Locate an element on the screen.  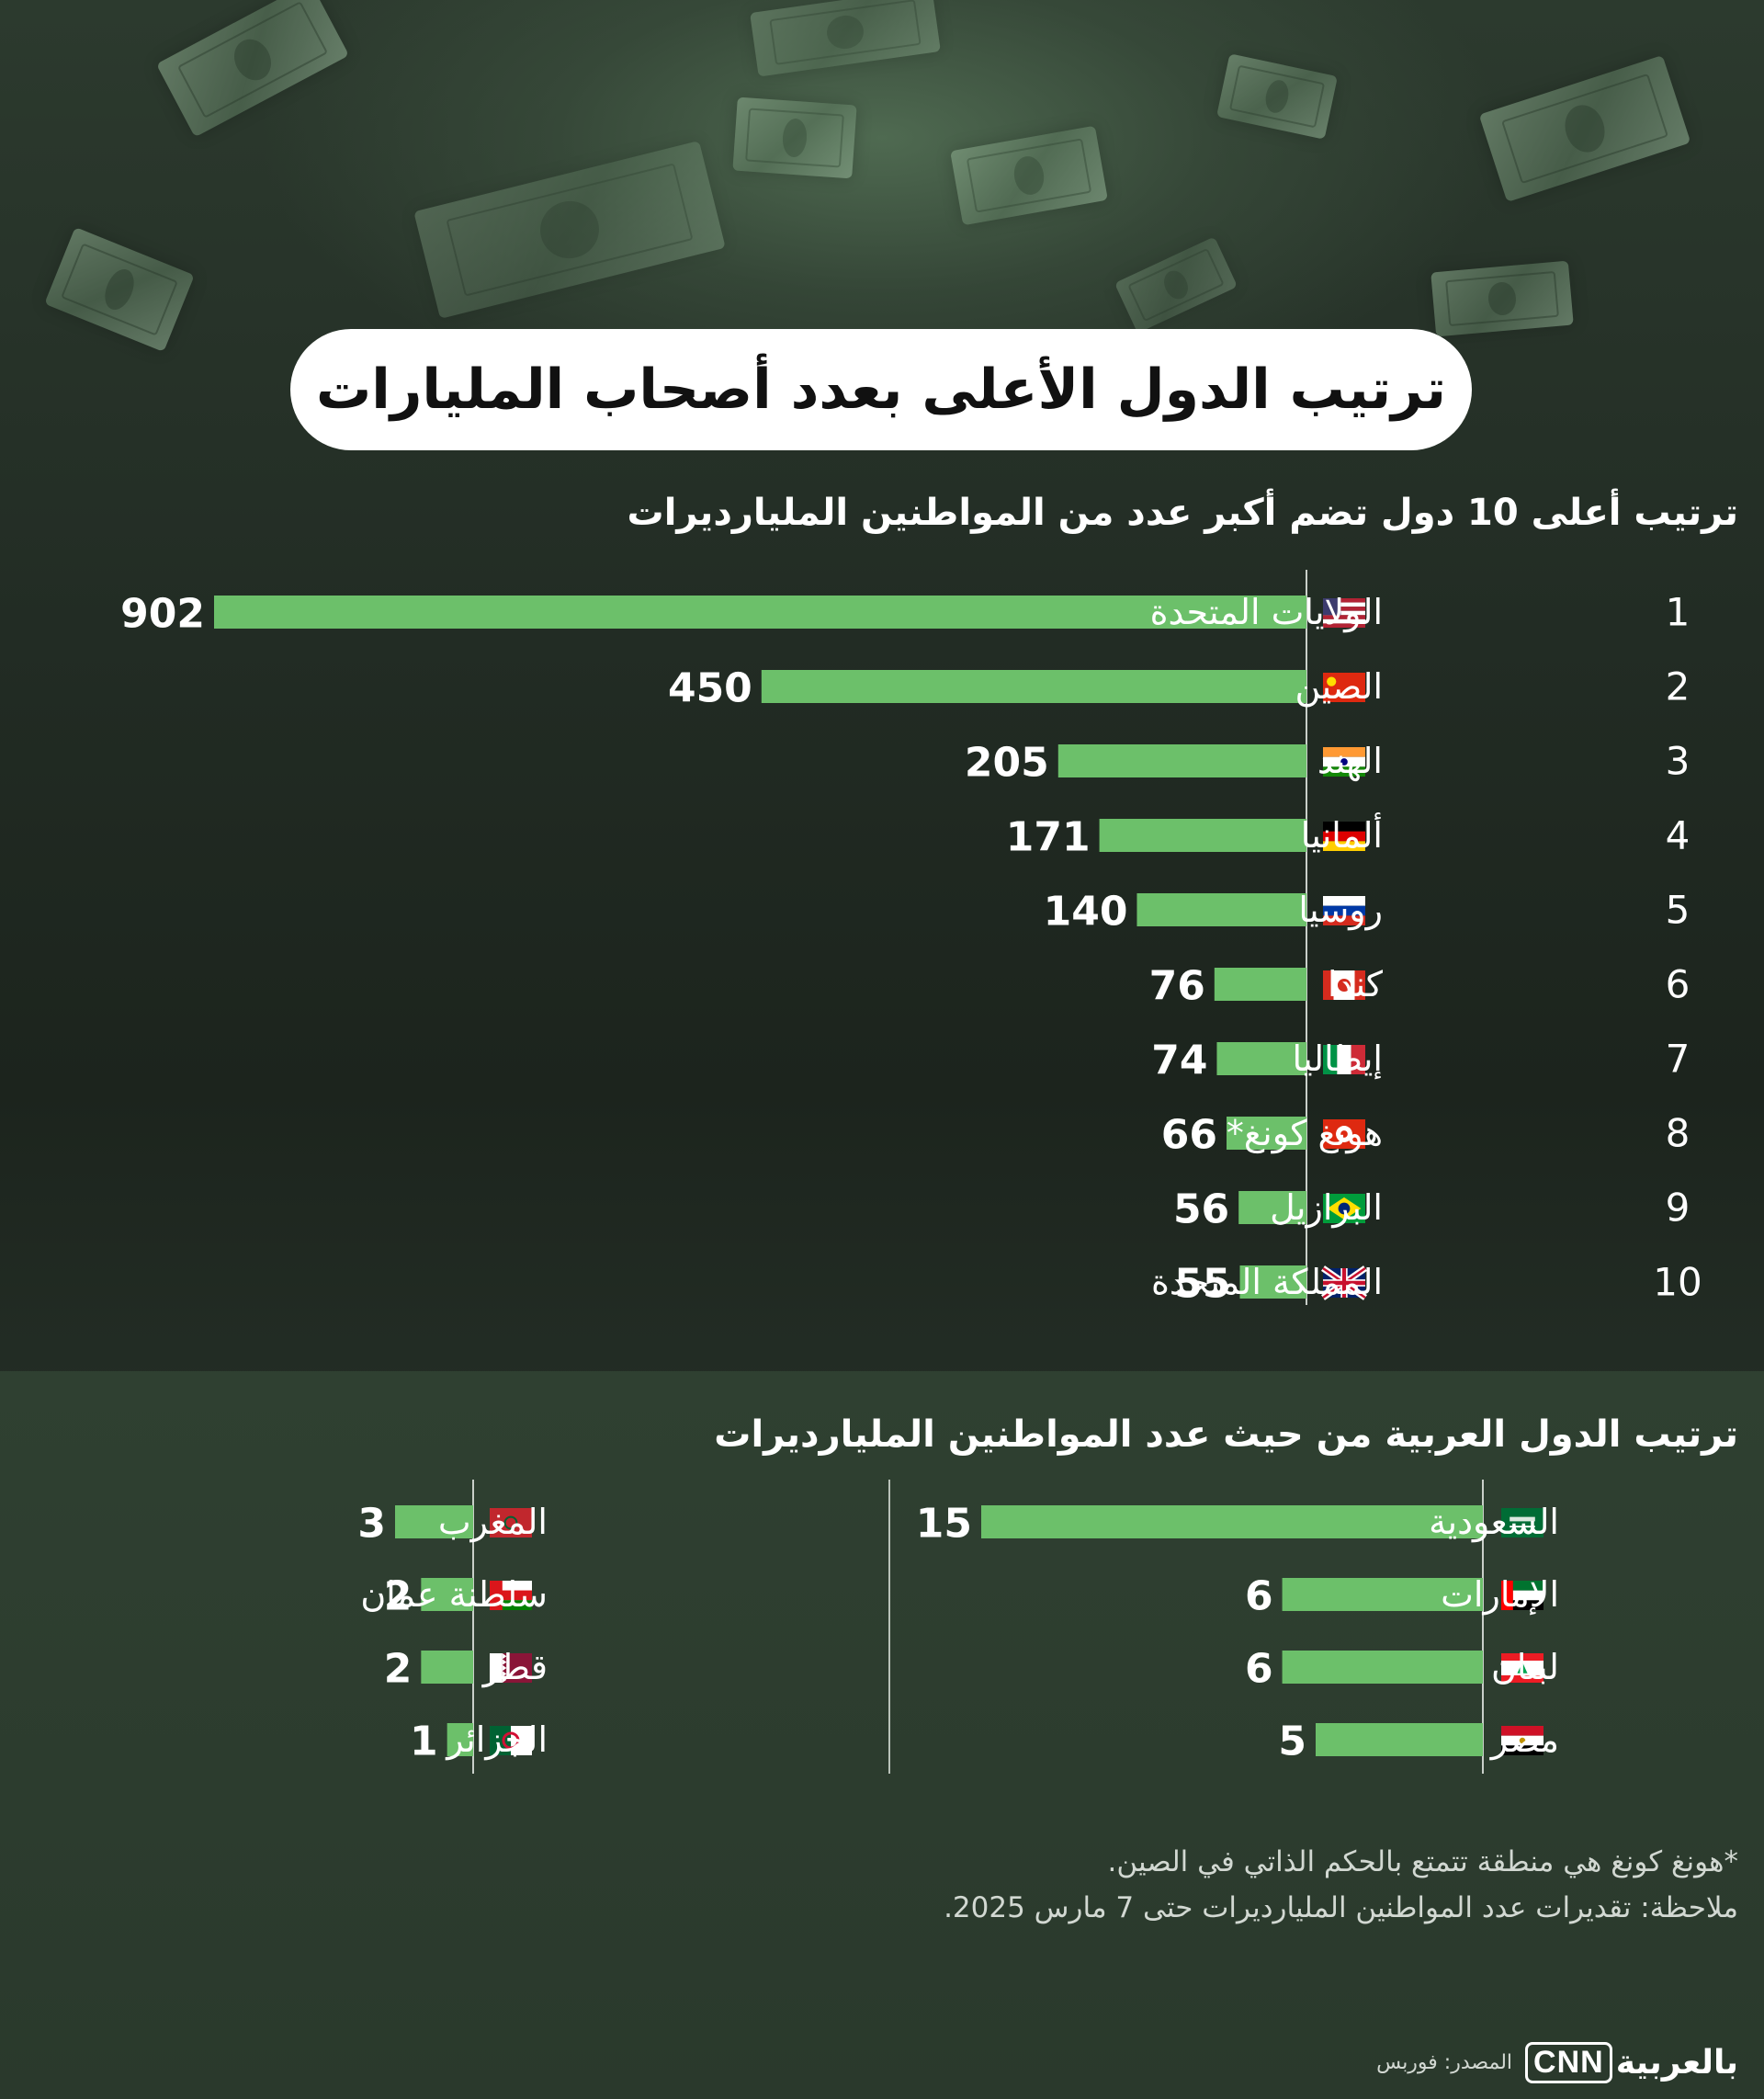
value-label-de: 171 is located at coordinates (1048, 838).